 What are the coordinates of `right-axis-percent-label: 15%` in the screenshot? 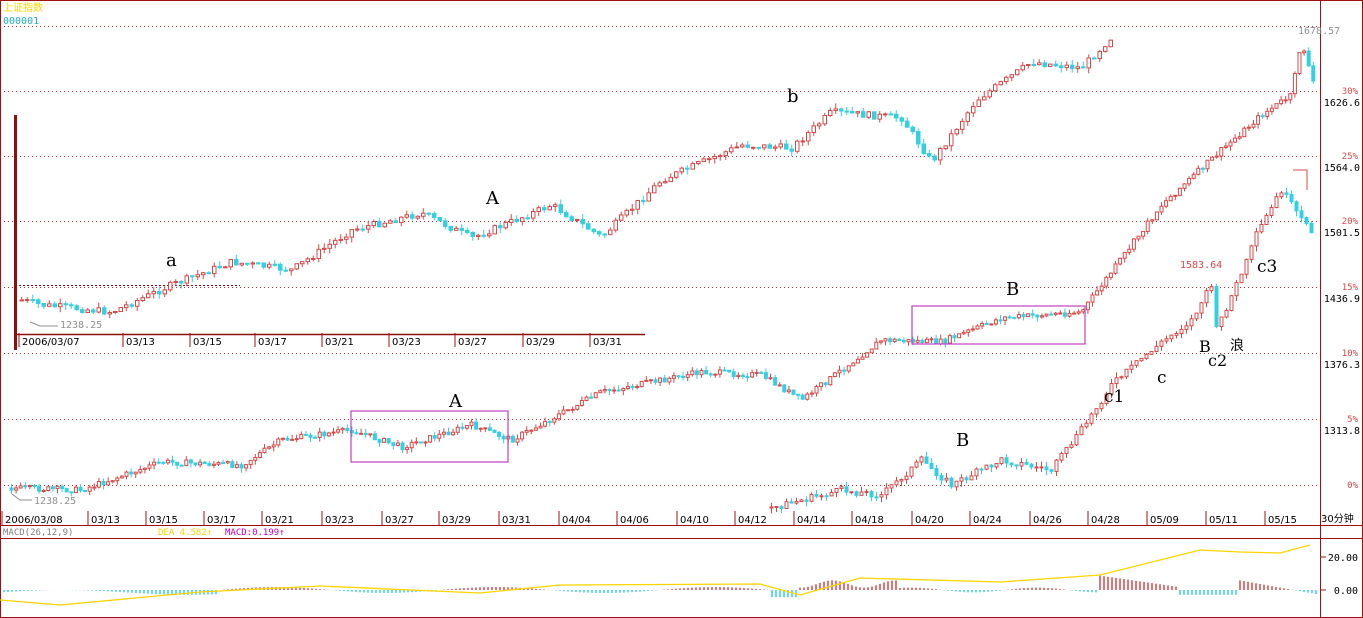 It's located at (1350, 288).